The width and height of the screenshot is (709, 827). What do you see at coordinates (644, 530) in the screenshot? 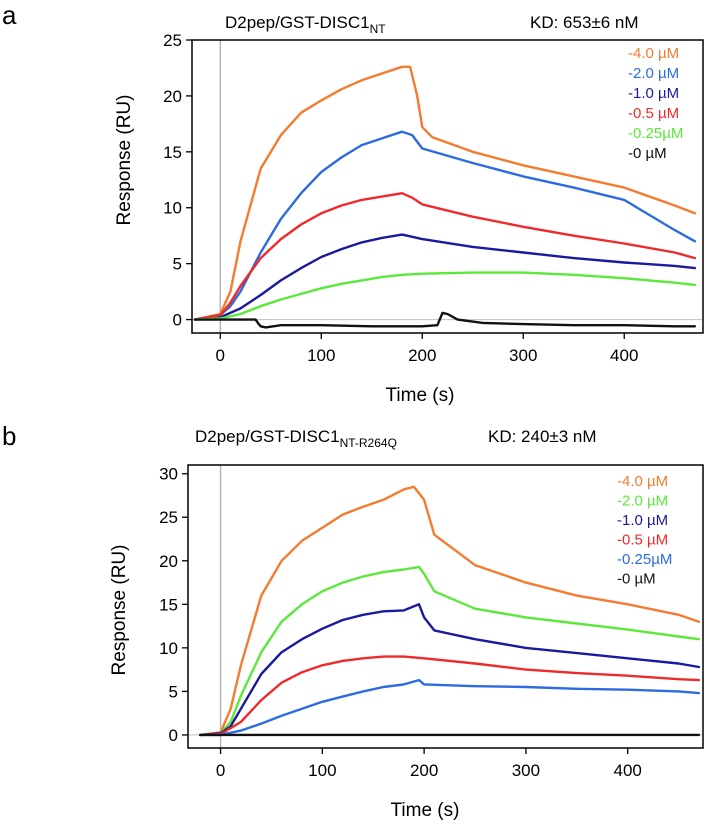
I see `panel-b-legend: -4.0 µM -2.0 µM -1.0 µM -0.5 µM -0.25µM -0 µM` at bounding box center [644, 530].